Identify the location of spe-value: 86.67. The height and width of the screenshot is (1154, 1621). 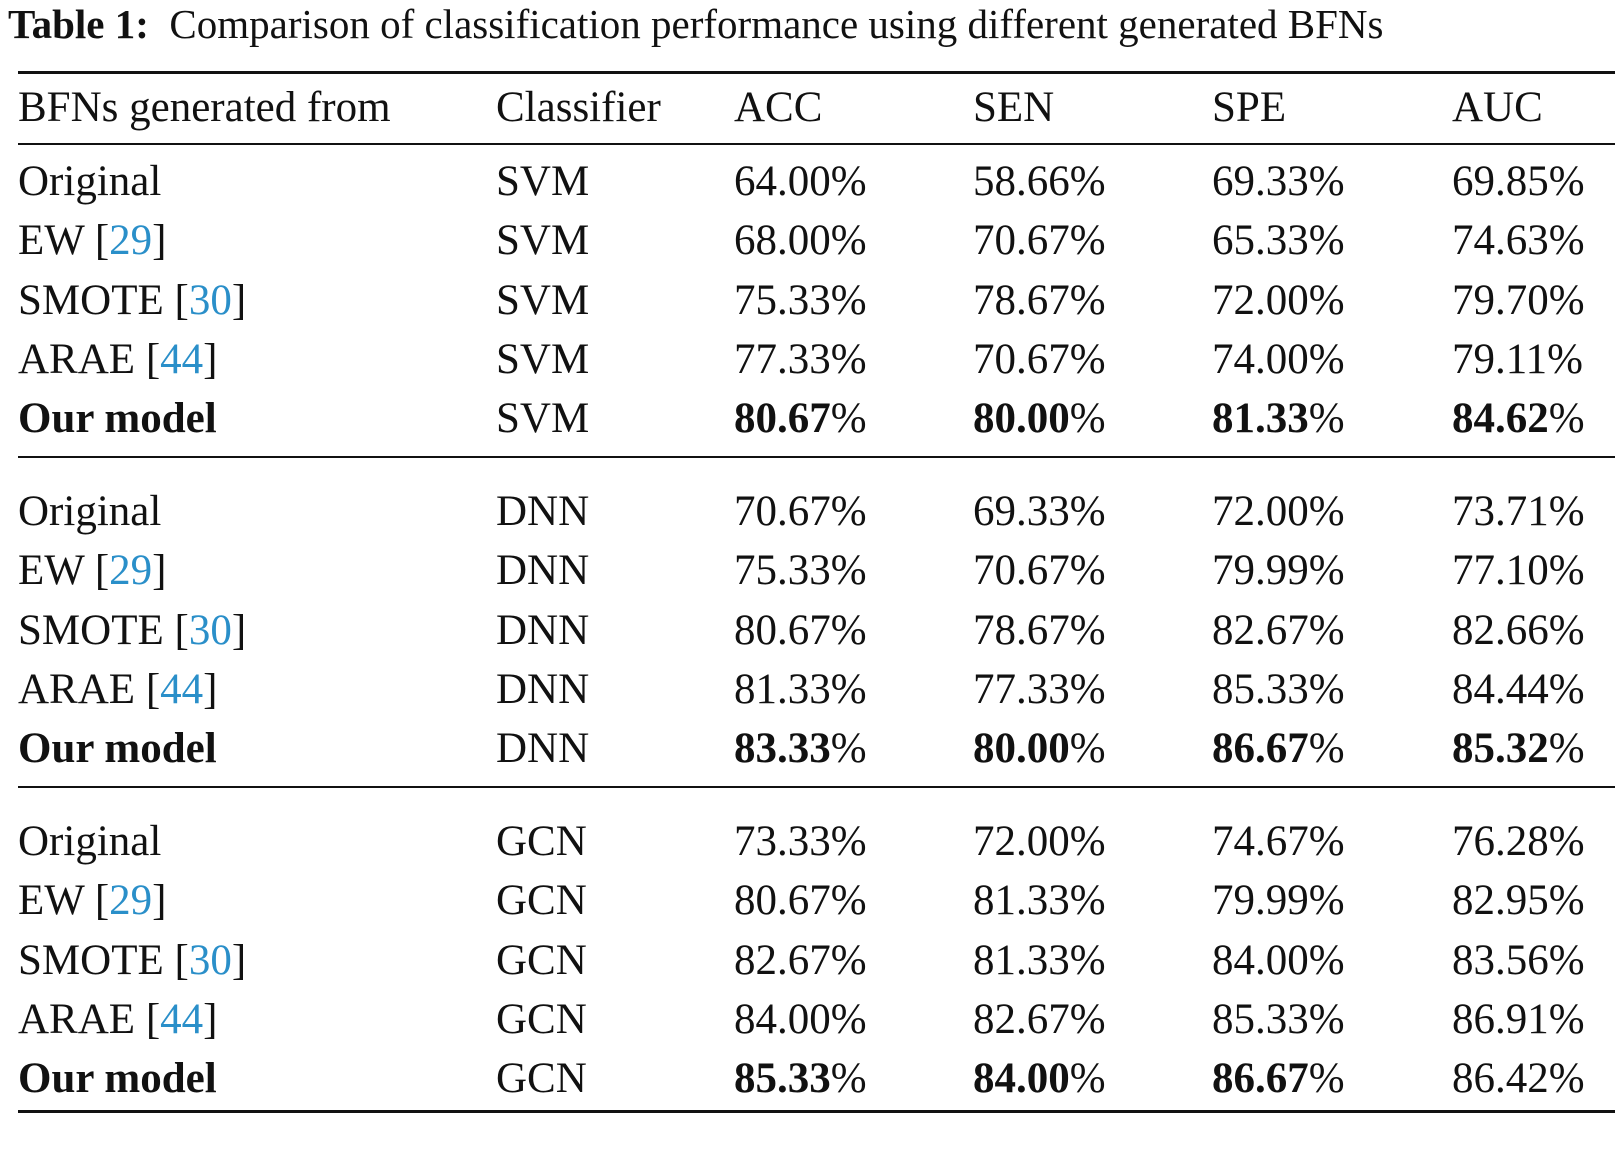
(1260, 1079).